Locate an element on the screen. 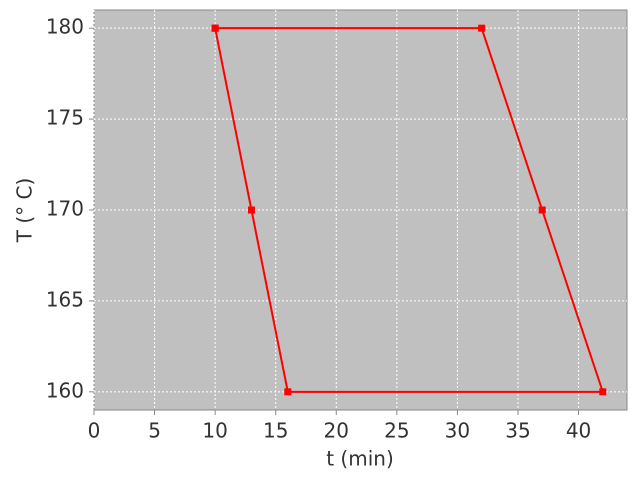 Image resolution: width=640 pixels, height=480 pixels. y-axis-label: T (° C) is located at coordinates (25, 211).